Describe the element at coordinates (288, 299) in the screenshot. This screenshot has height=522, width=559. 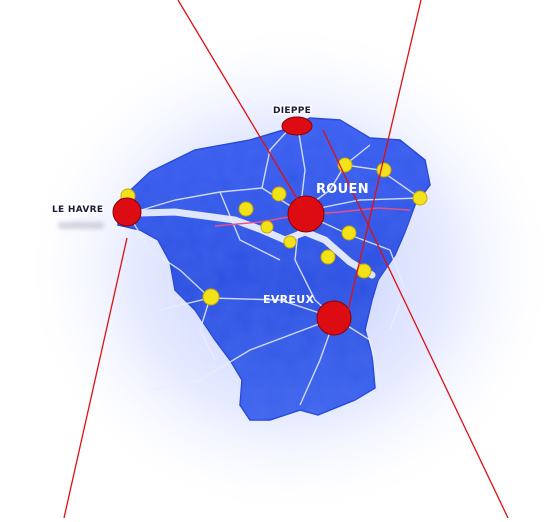
I see `city-label-evreux: EVREUX` at that location.